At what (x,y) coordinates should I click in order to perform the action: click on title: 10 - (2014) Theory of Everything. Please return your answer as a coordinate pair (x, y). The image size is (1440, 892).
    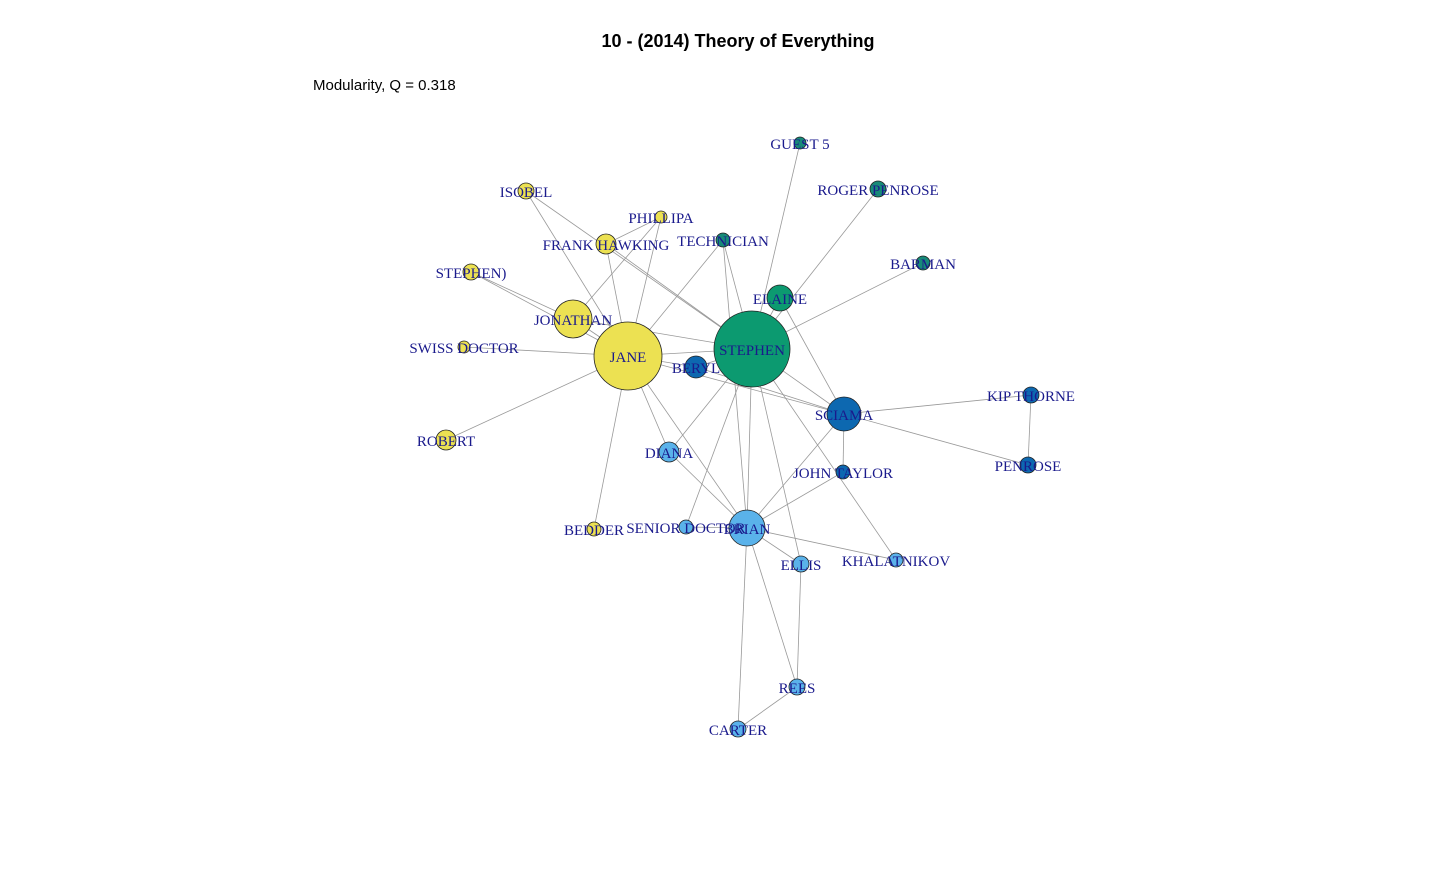
    Looking at the image, I should click on (737, 41).